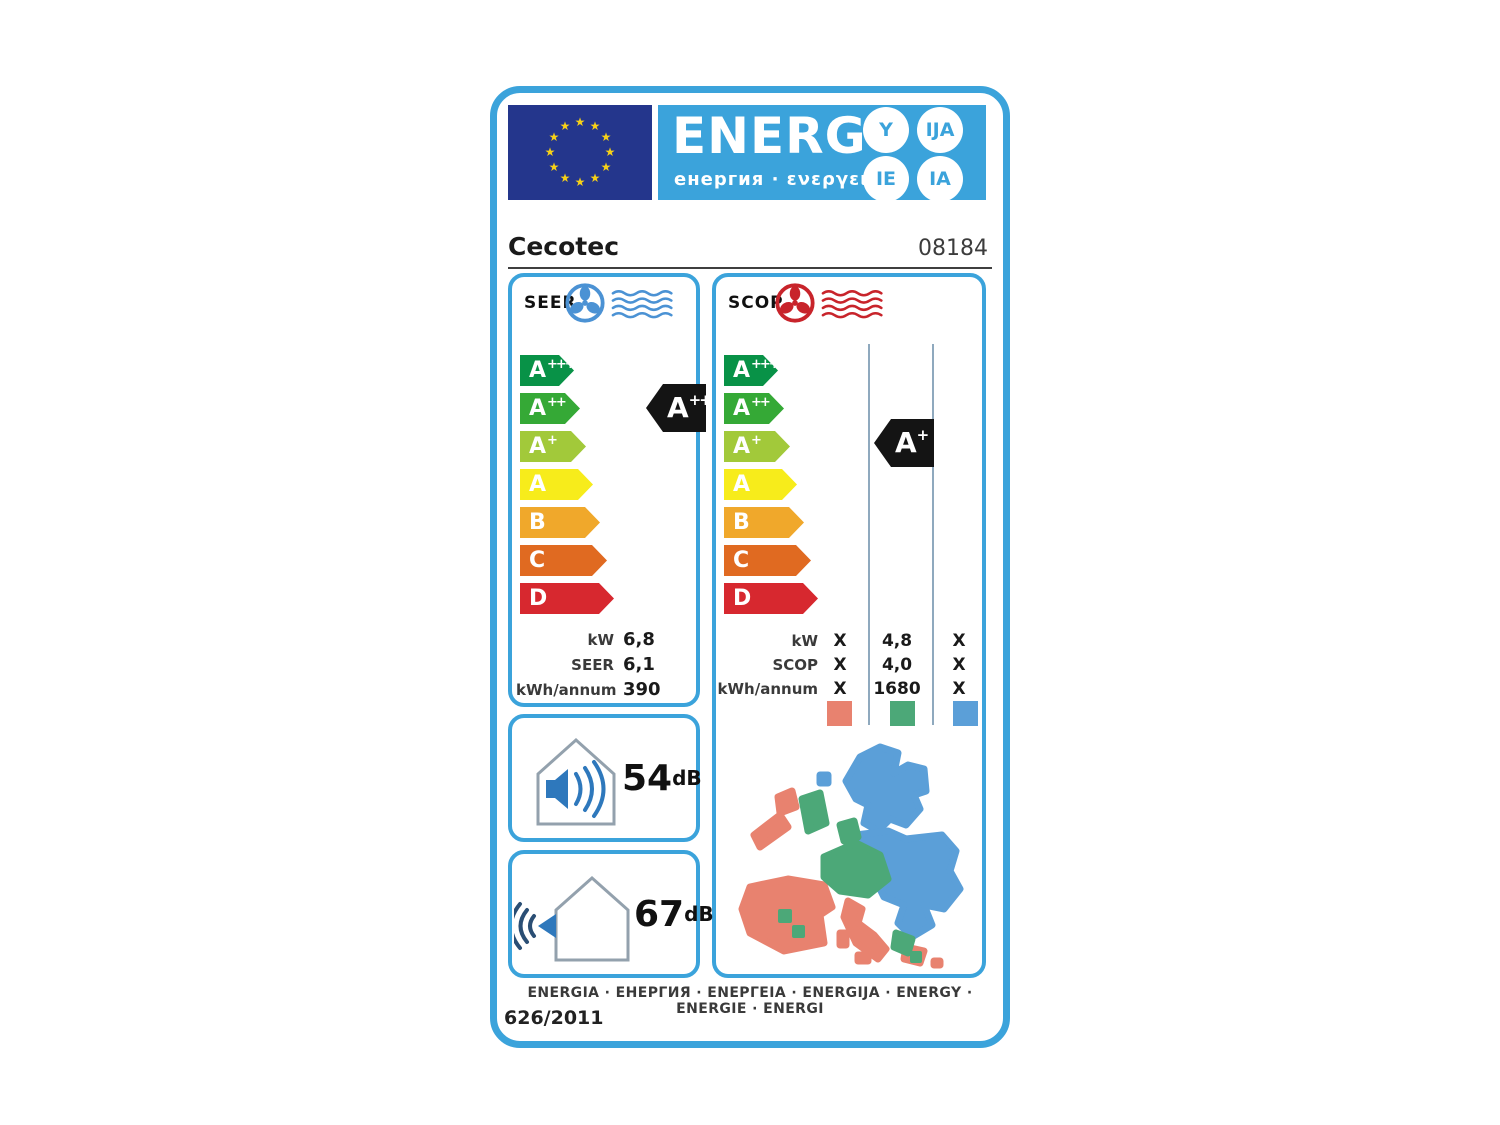 The image size is (1500, 1125). What do you see at coordinates (965, 713) in the screenshot?
I see `cold-zone-swatch` at bounding box center [965, 713].